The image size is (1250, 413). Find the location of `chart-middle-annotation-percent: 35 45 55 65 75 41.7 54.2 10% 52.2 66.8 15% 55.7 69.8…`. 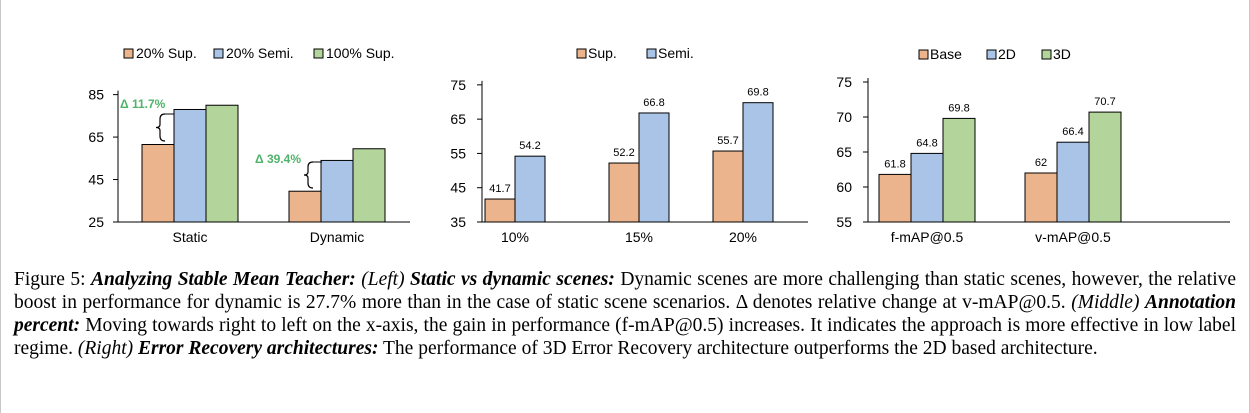

chart-middle-annotation-percent: 35 45 55 65 75 41.7 54.2 10% 52.2 66.8 15% 55.7 69.8… is located at coordinates (629, 145).